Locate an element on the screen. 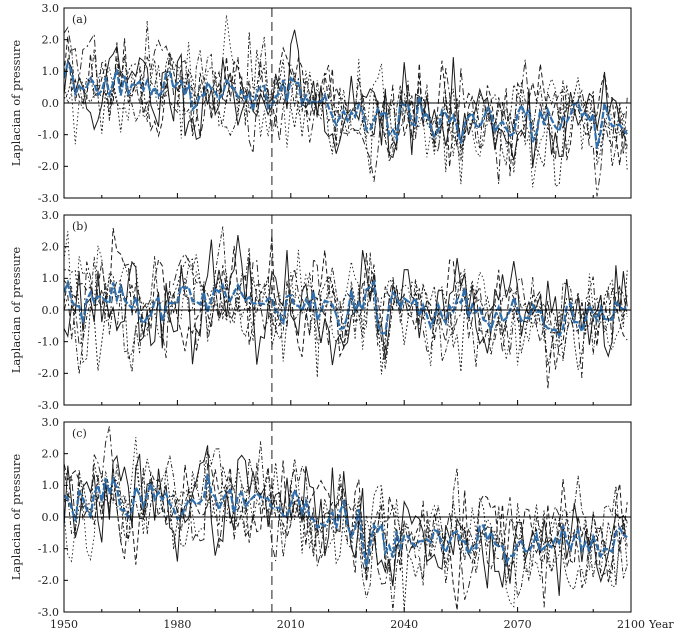 This screenshot has width=680, height=640. x-axis-label: Year is located at coordinates (661, 624).